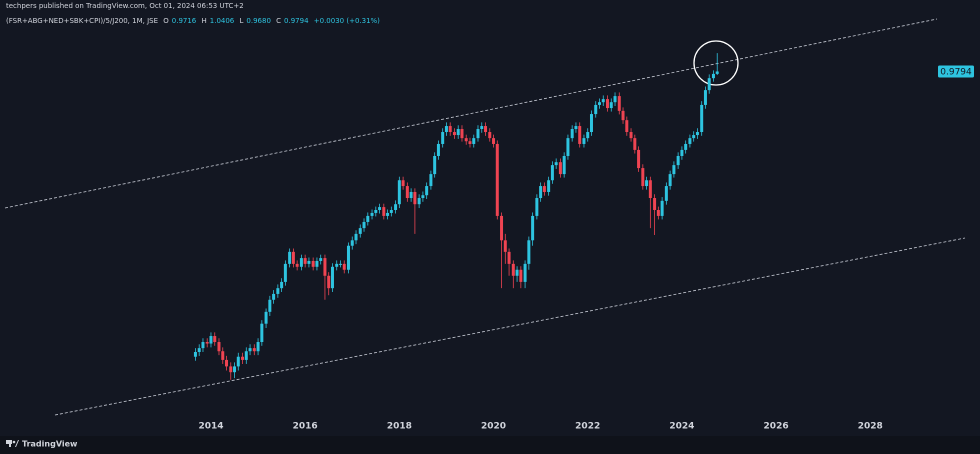 This screenshot has height=454, width=980. What do you see at coordinates (184, 21) in the screenshot?
I see `ohlc-value: 0.9716` at bounding box center [184, 21].